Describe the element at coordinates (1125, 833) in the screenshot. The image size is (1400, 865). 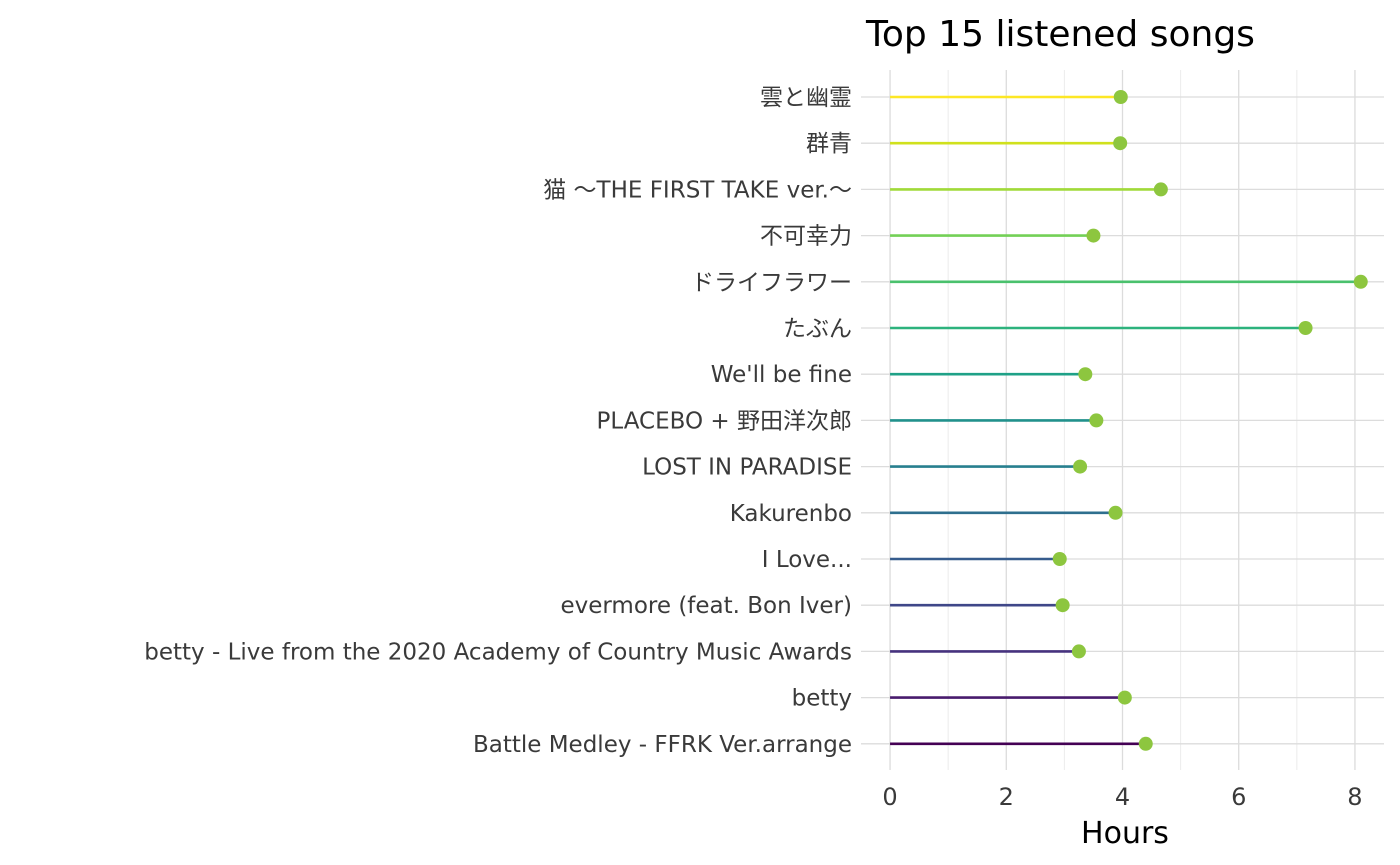
I see `x-axis-label: Hours` at that location.